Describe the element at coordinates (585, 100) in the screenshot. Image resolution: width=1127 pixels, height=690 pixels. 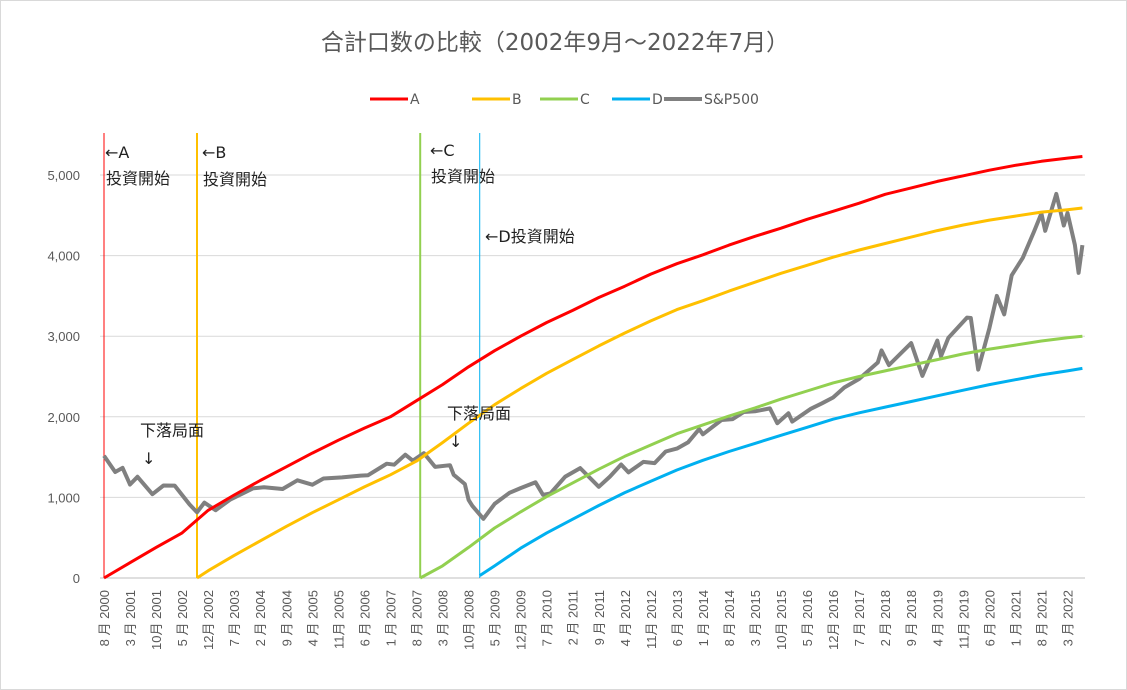
I see `legend-label: C` at that location.